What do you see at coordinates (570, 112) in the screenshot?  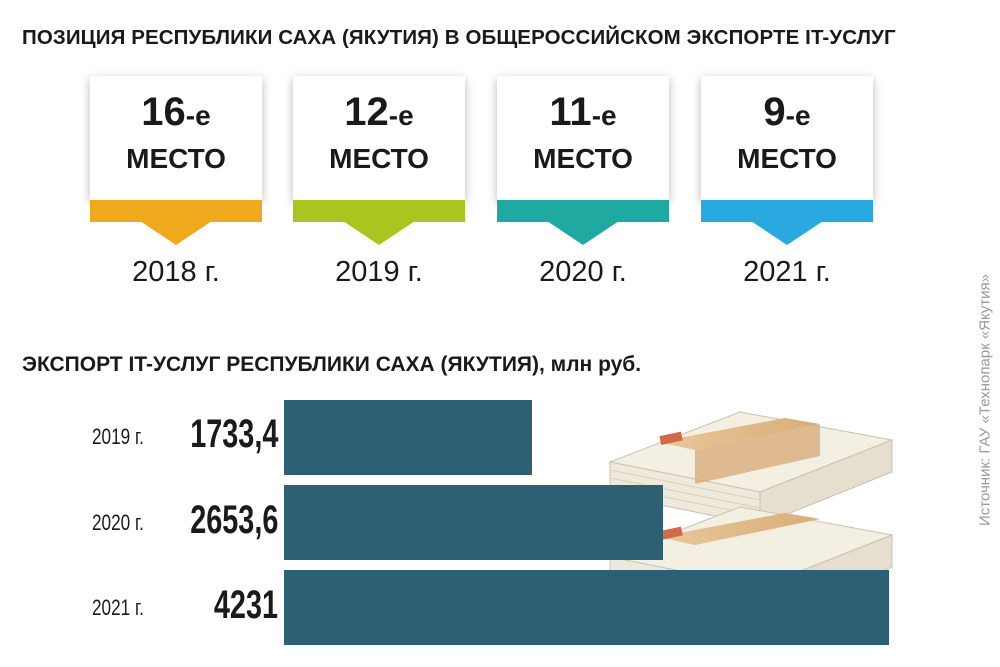 I see `rank-number: 11` at bounding box center [570, 112].